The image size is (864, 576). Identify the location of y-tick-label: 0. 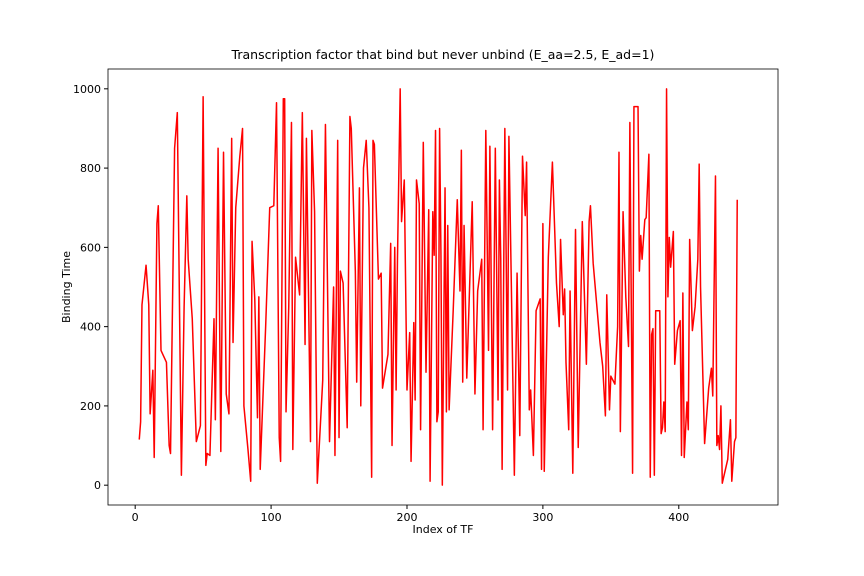
(97, 485).